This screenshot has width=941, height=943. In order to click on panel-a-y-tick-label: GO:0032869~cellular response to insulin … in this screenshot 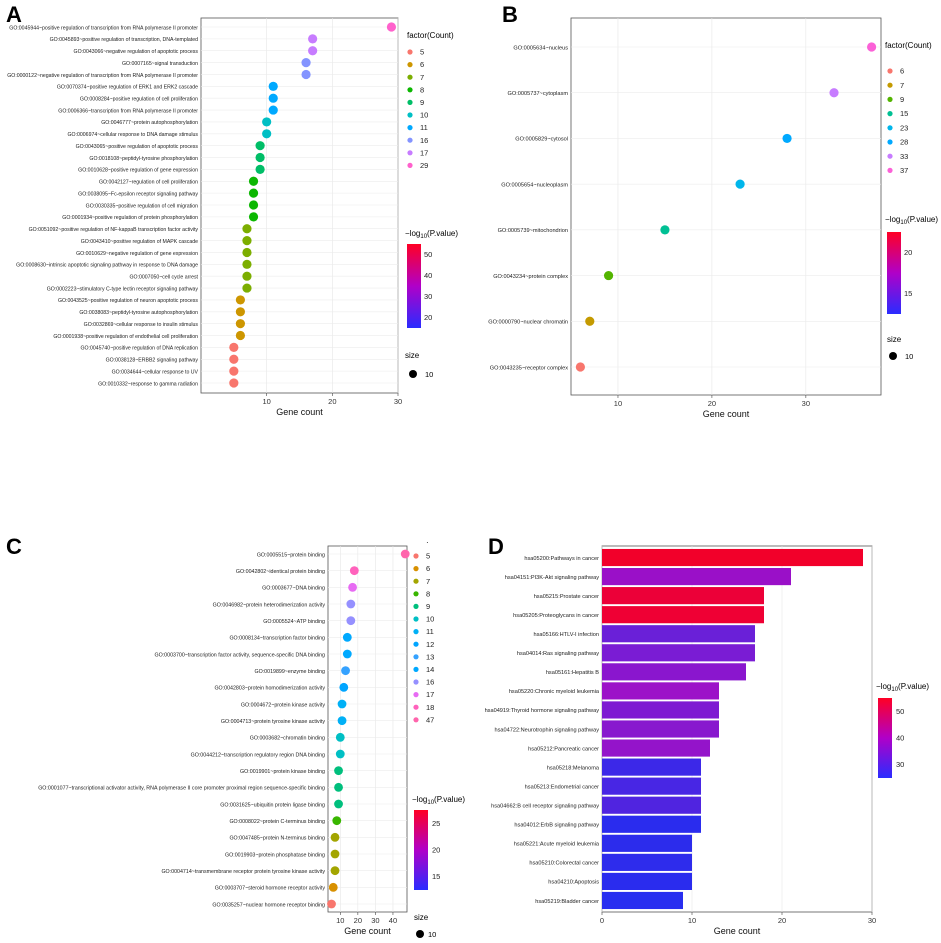, I will do `click(141, 325)`.